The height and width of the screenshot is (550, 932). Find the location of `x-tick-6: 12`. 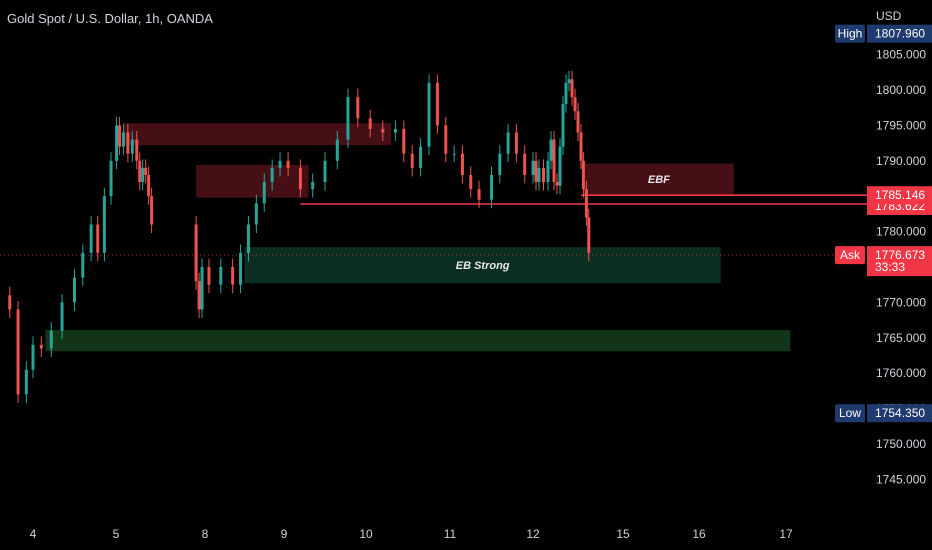

x-tick-6: 12 is located at coordinates (533, 534).